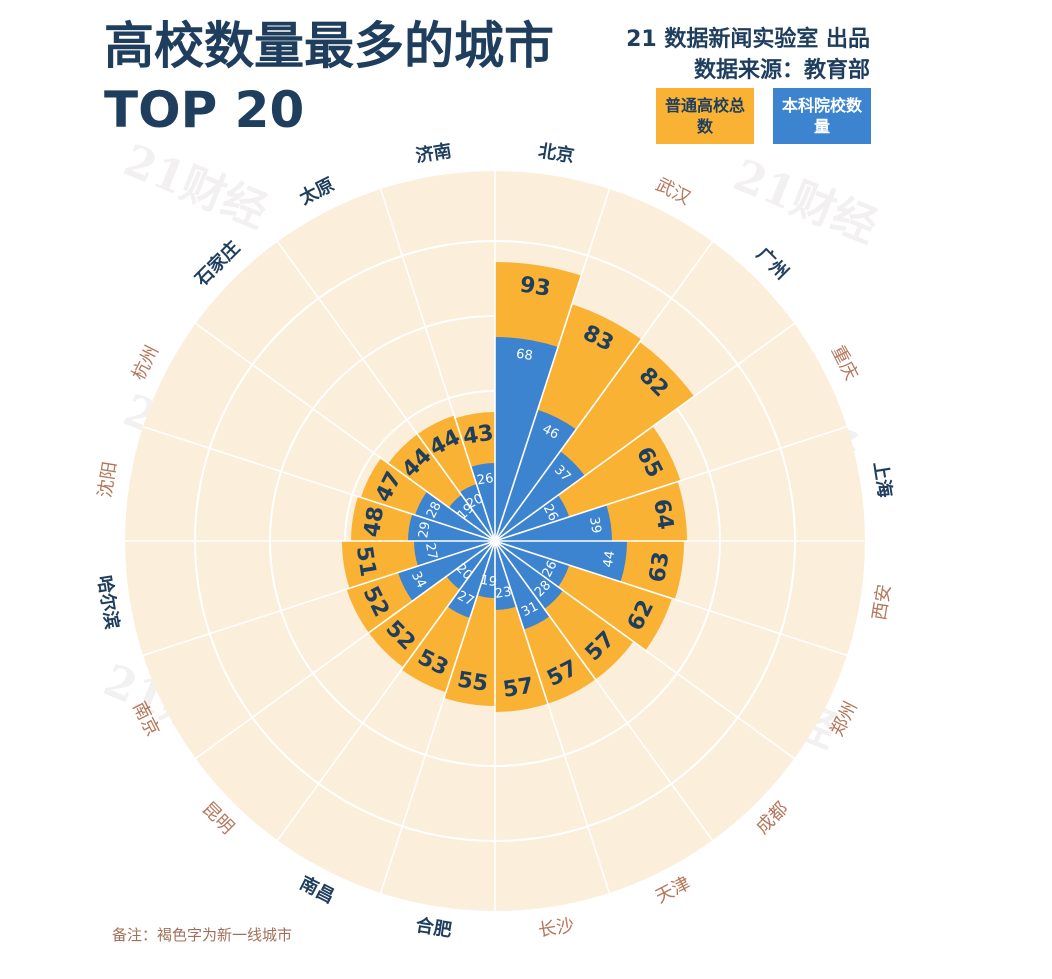 The height and width of the screenshot is (979, 1052). What do you see at coordinates (748, 55) in the screenshot?
I see `credit-block: 21 数据新闻实验室 出品 数据来源：教育部` at bounding box center [748, 55].